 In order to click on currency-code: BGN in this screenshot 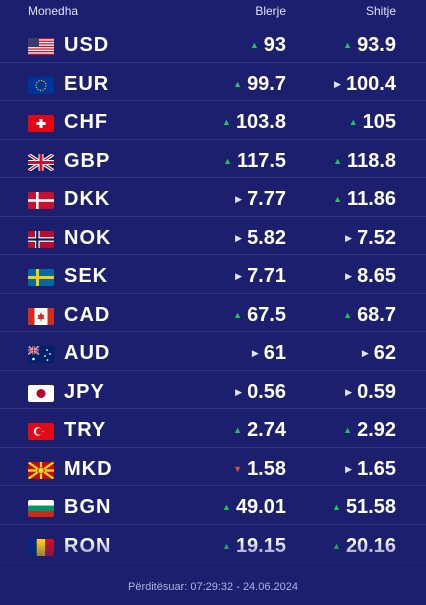, I will do `click(88, 507)`.